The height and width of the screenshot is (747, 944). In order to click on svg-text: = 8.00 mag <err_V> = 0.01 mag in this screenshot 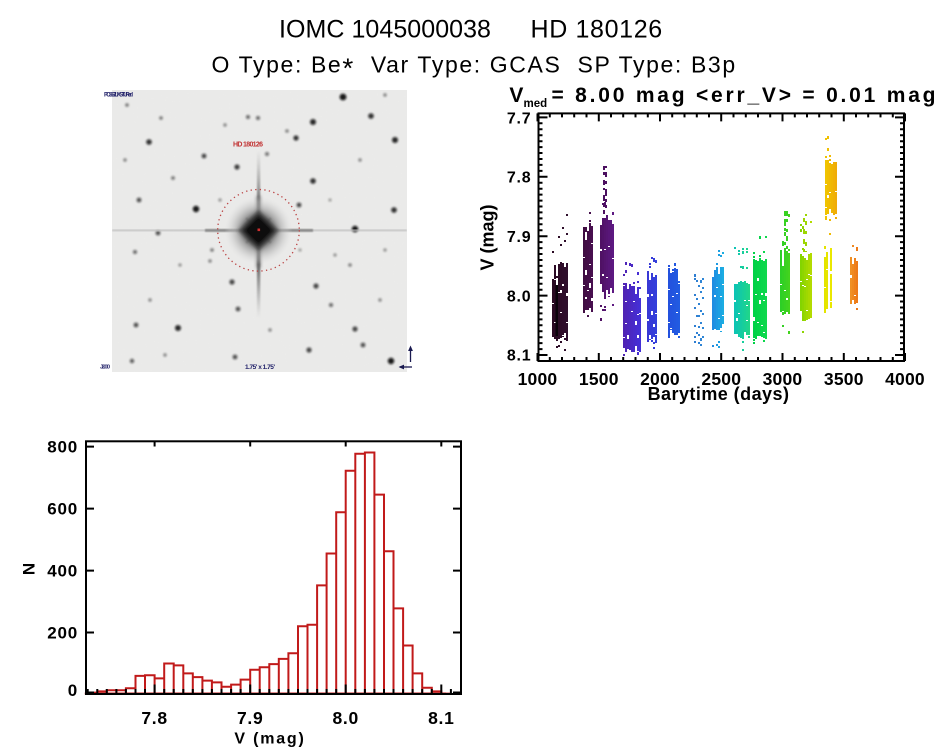, I will do `click(744, 95)`.